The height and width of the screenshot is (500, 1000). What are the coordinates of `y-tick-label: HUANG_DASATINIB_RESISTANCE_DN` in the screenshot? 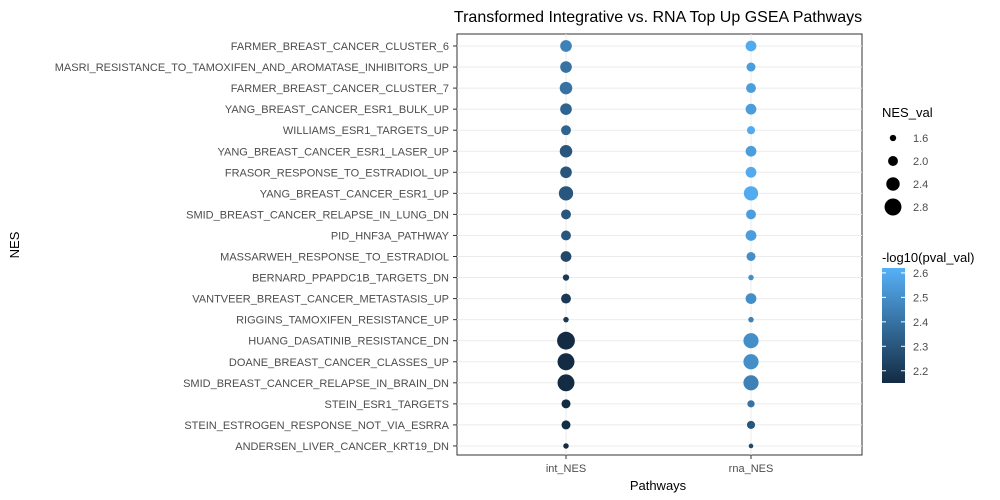 It's located at (348, 342).